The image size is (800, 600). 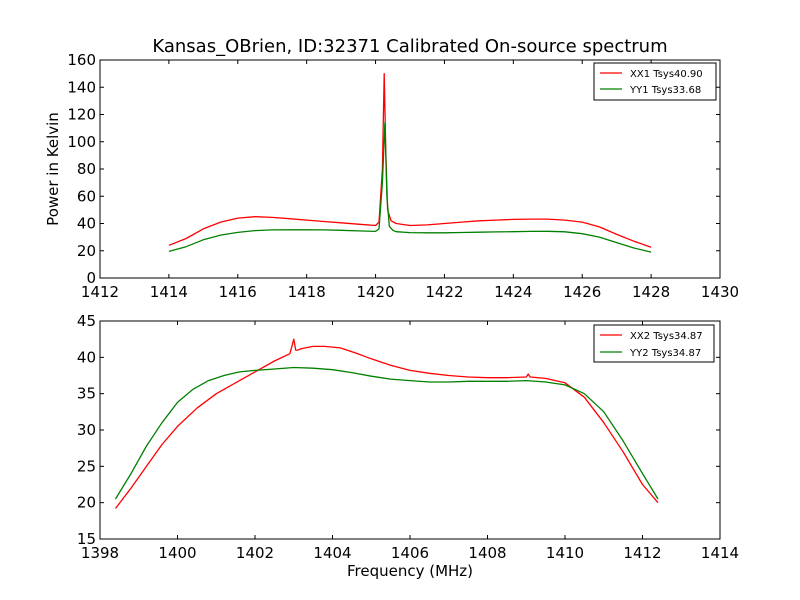 What do you see at coordinates (332, 553) in the screenshot?
I see `bottom-xtick-label: 1404` at bounding box center [332, 553].